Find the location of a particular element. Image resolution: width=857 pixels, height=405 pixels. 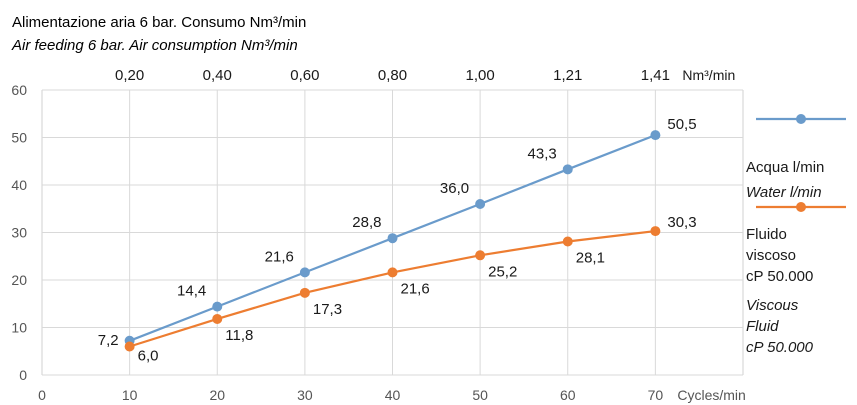

x-tick-label: 30 is located at coordinates (305, 395).